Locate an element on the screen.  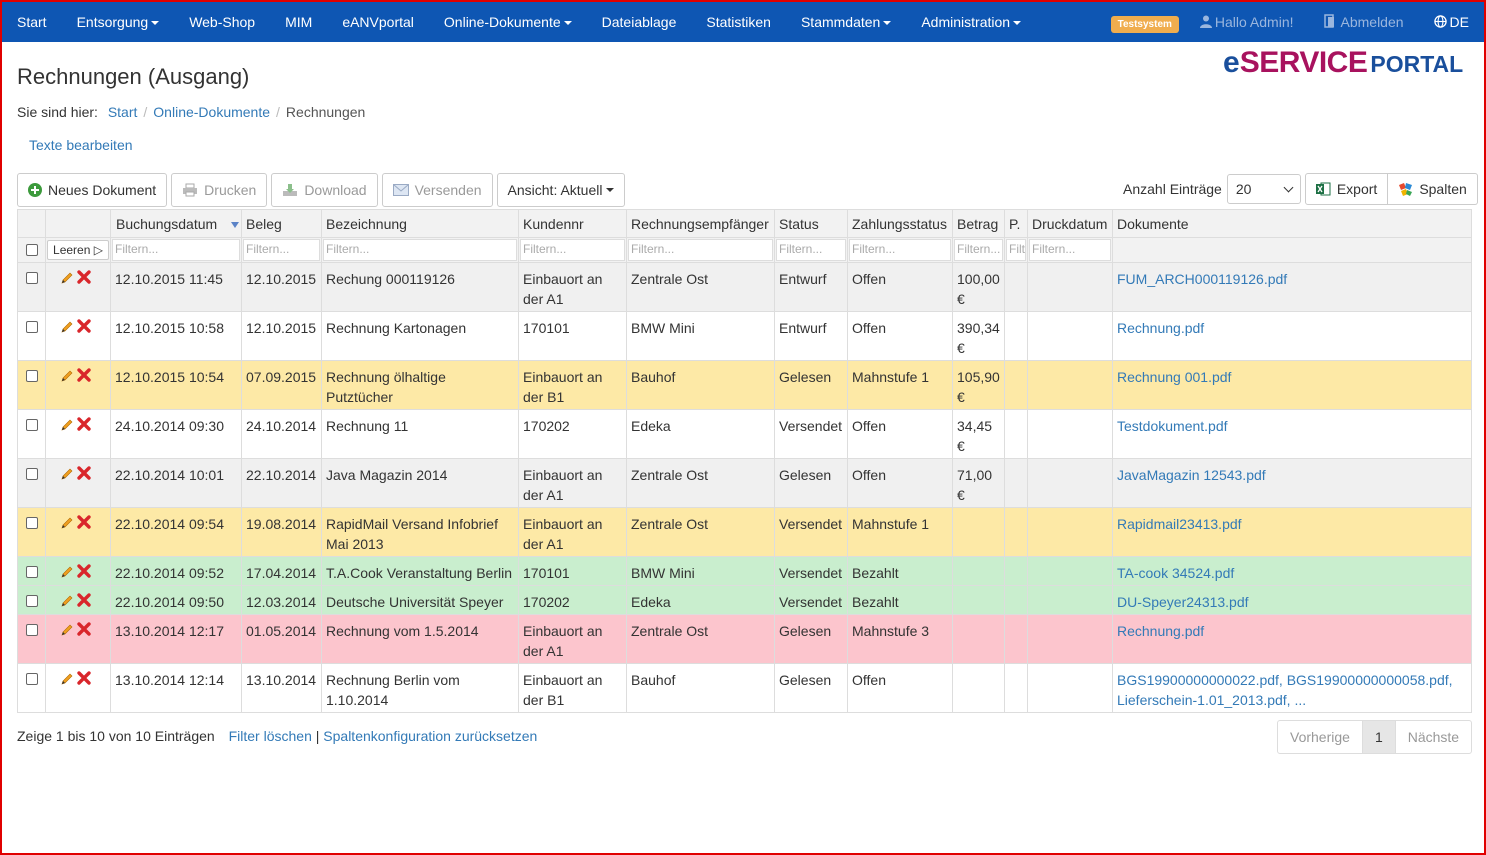
header-betrag: Betrag is located at coordinates (978, 223).